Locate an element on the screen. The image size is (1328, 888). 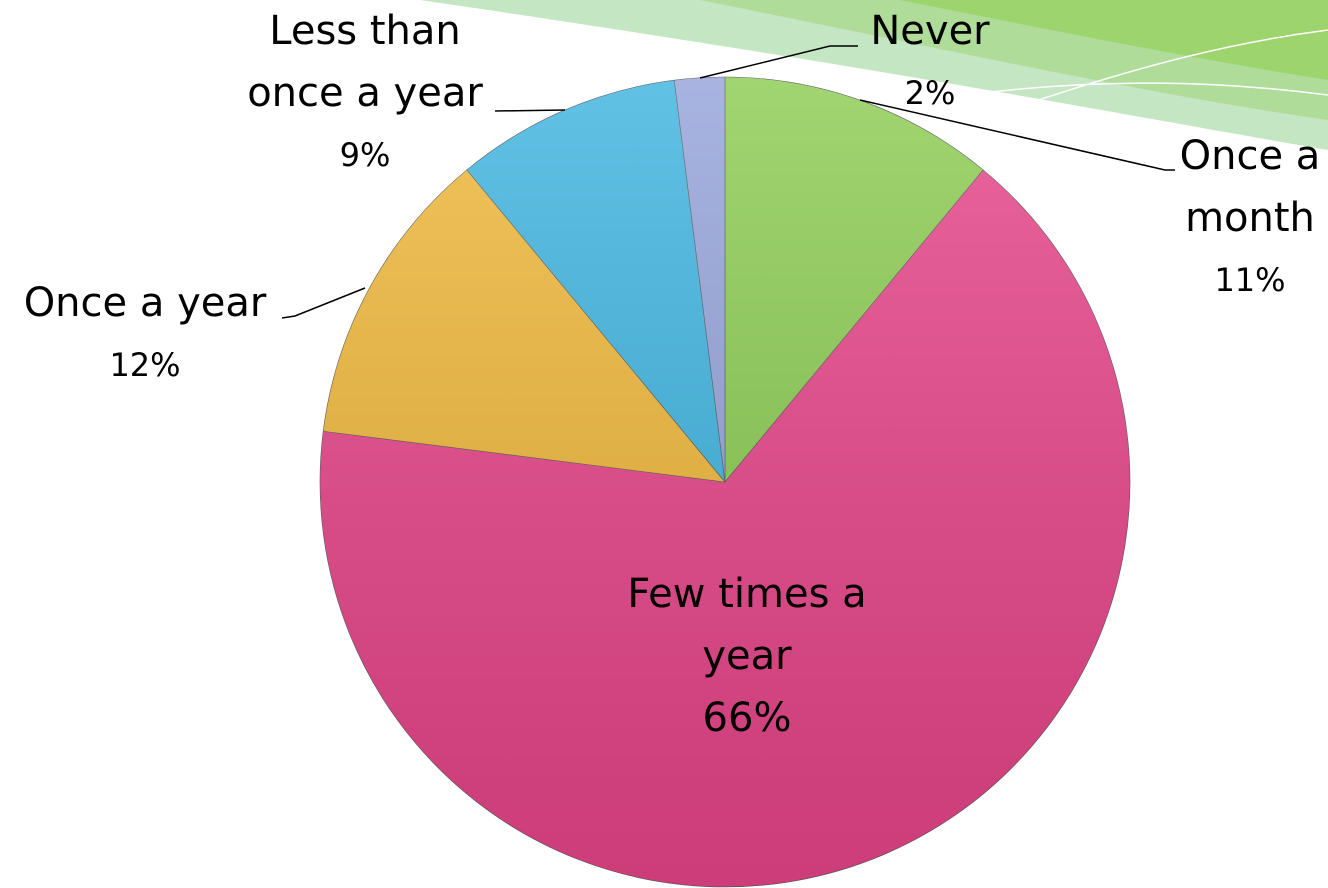
slice-label: Never 2% is located at coordinates (930, 60).